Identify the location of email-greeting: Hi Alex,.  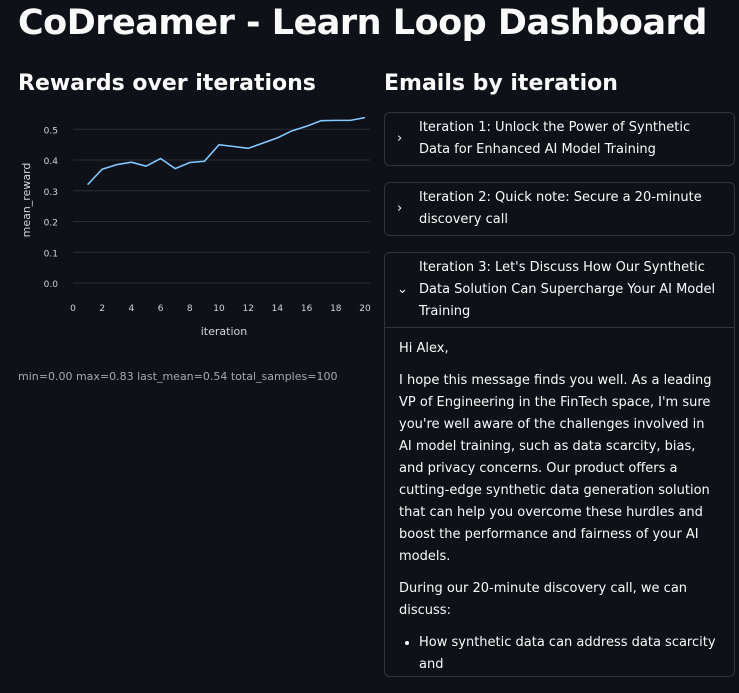
(424, 348).